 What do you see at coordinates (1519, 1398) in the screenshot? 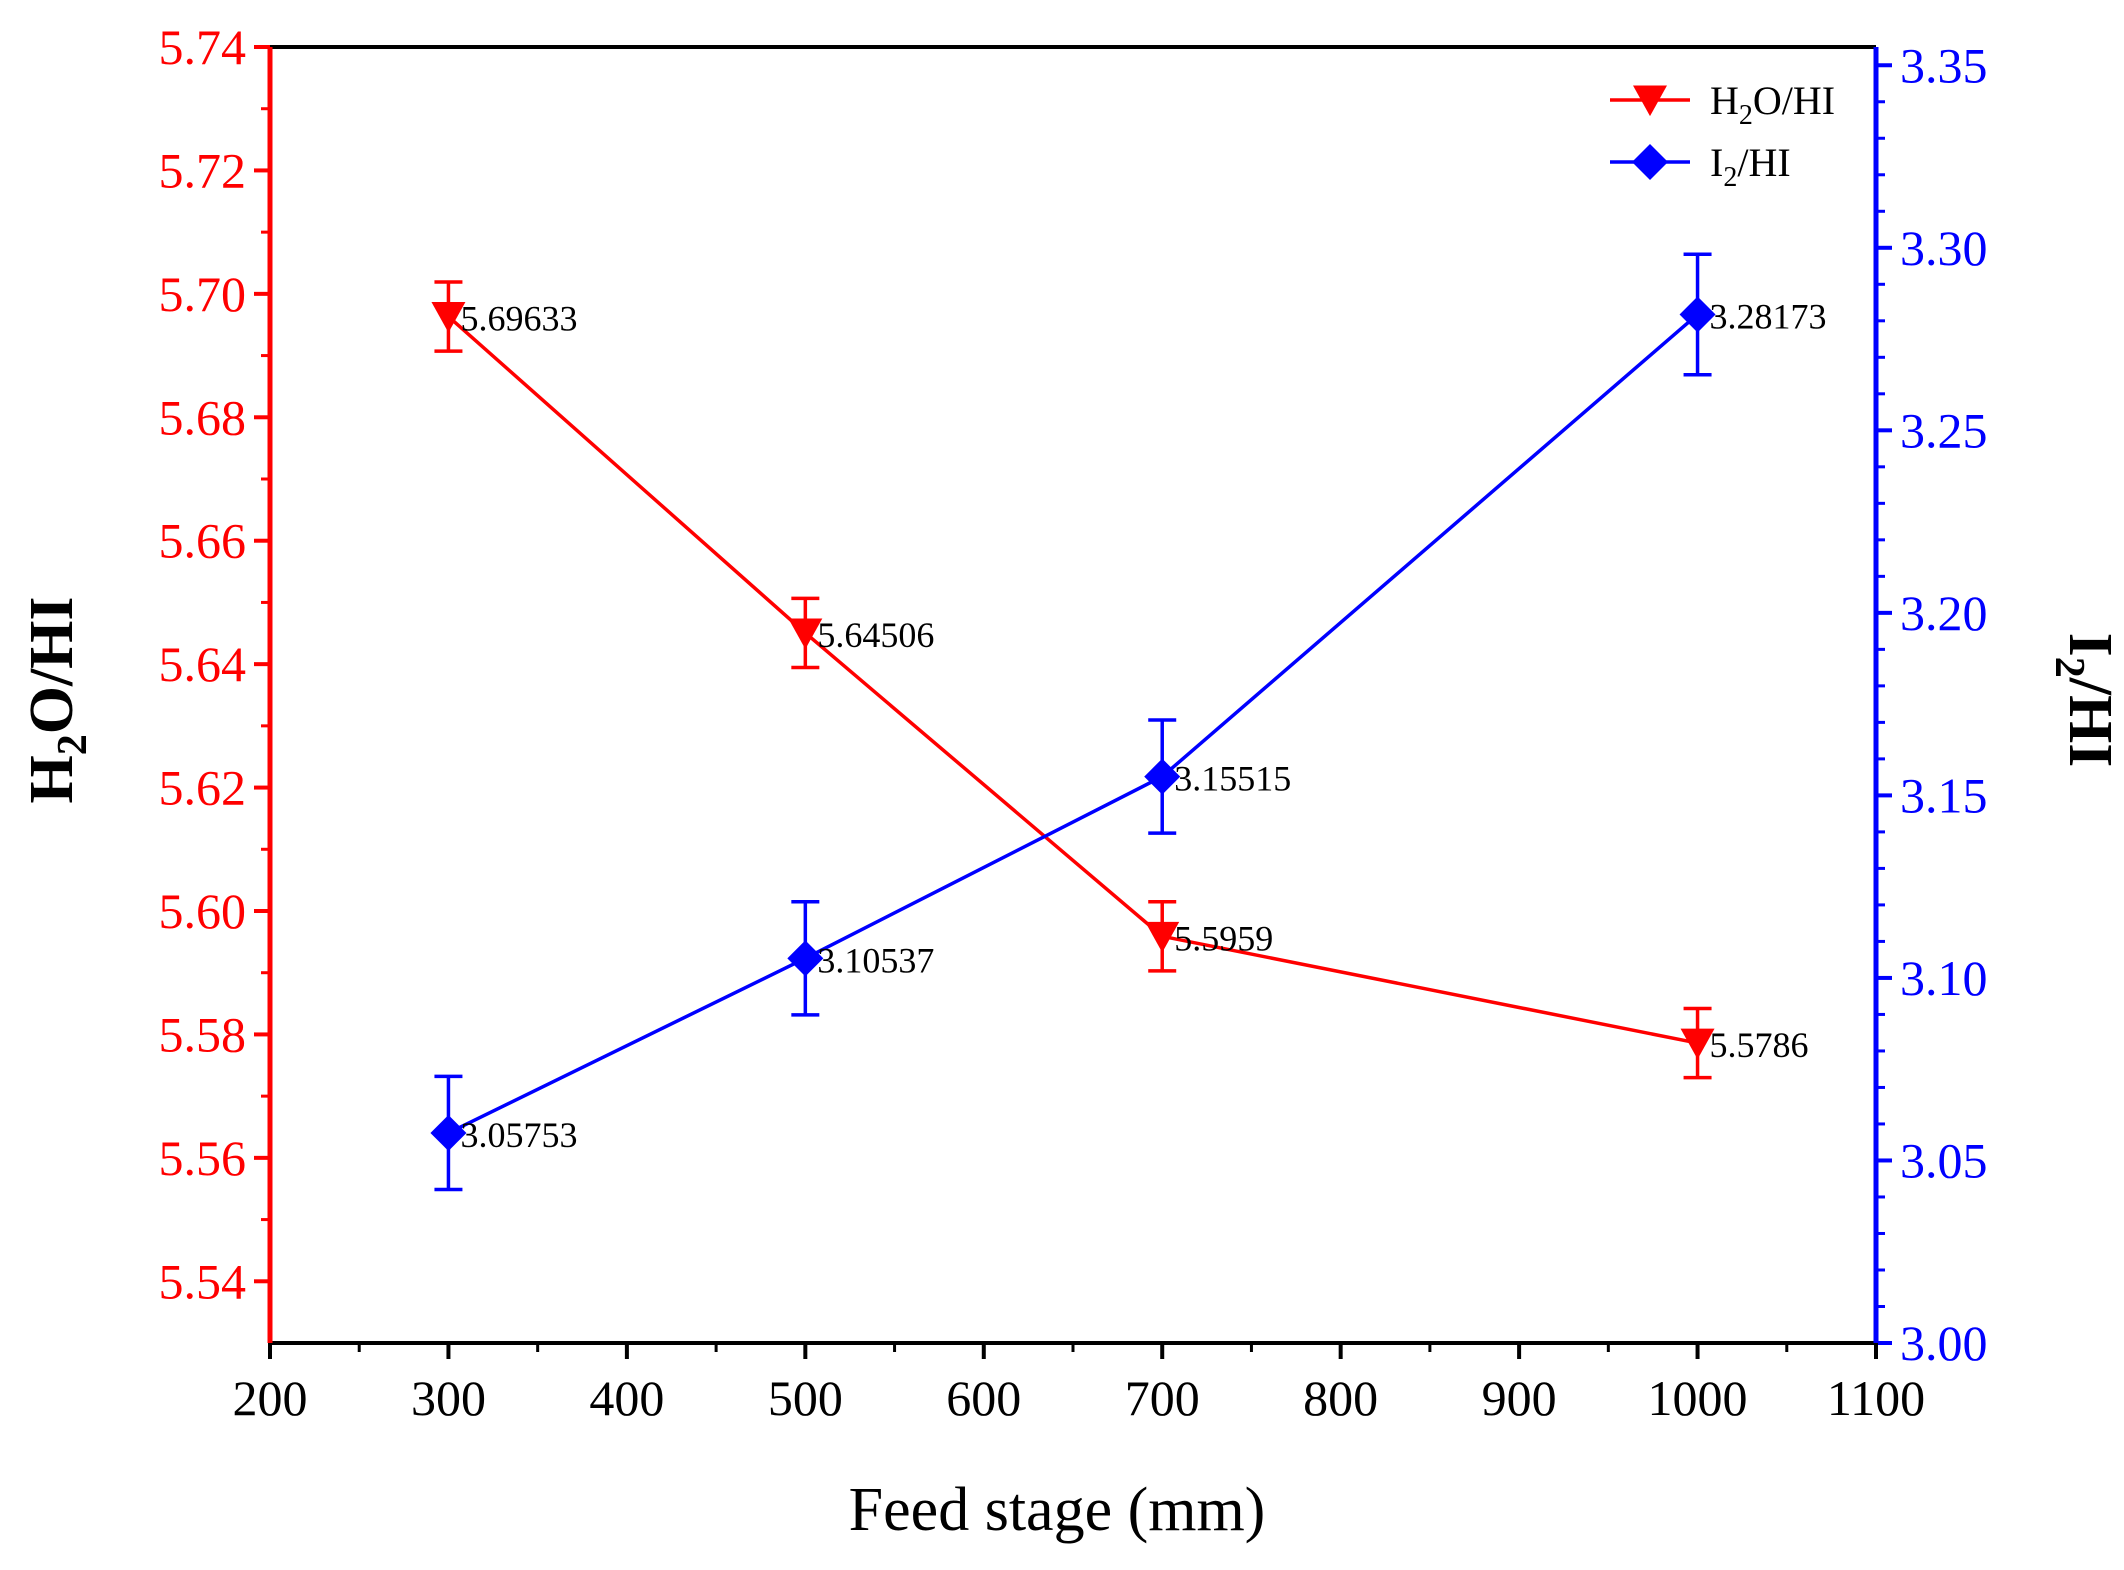
I see `x-tick-label: 900` at bounding box center [1519, 1398].